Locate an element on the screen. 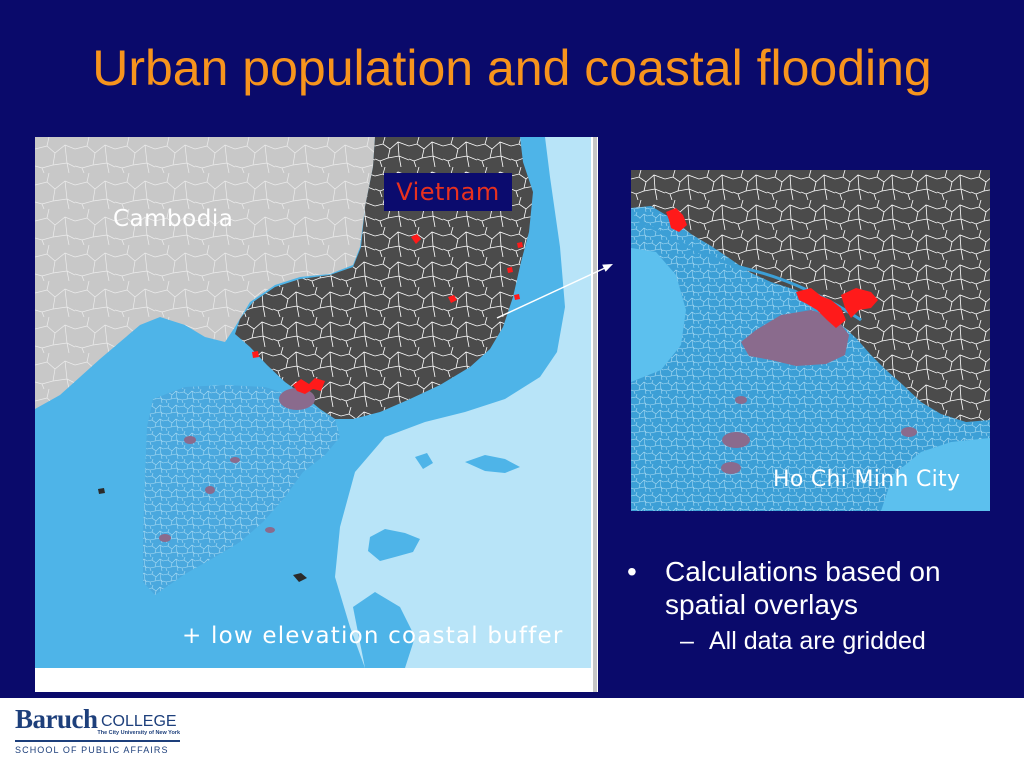  map-caption: + low elevation coastal buffer is located at coordinates (373, 636).